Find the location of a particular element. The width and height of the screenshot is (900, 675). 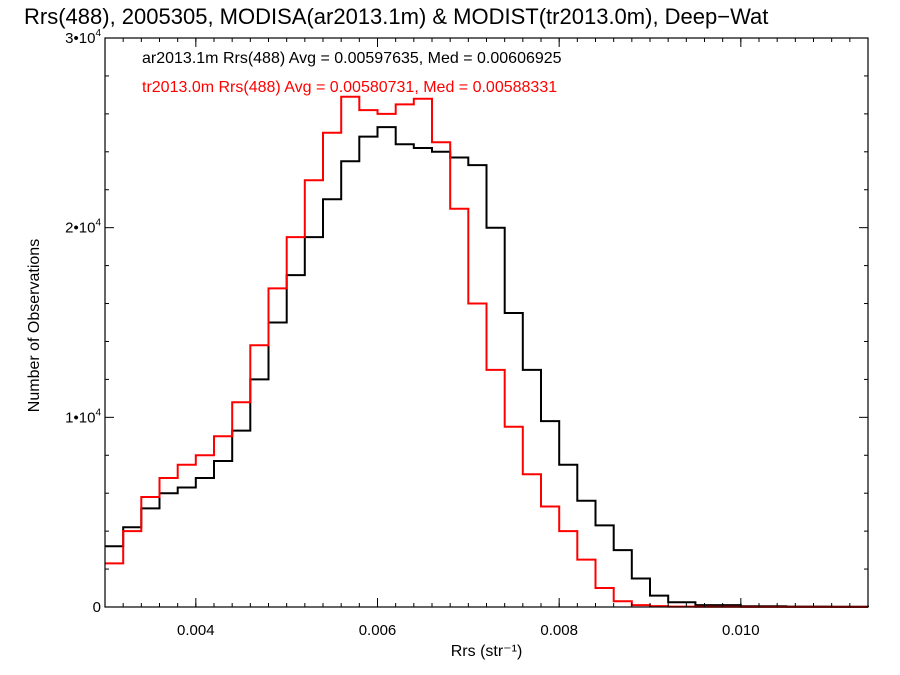

y-axis-label: Number of Observations is located at coordinates (34, 325).